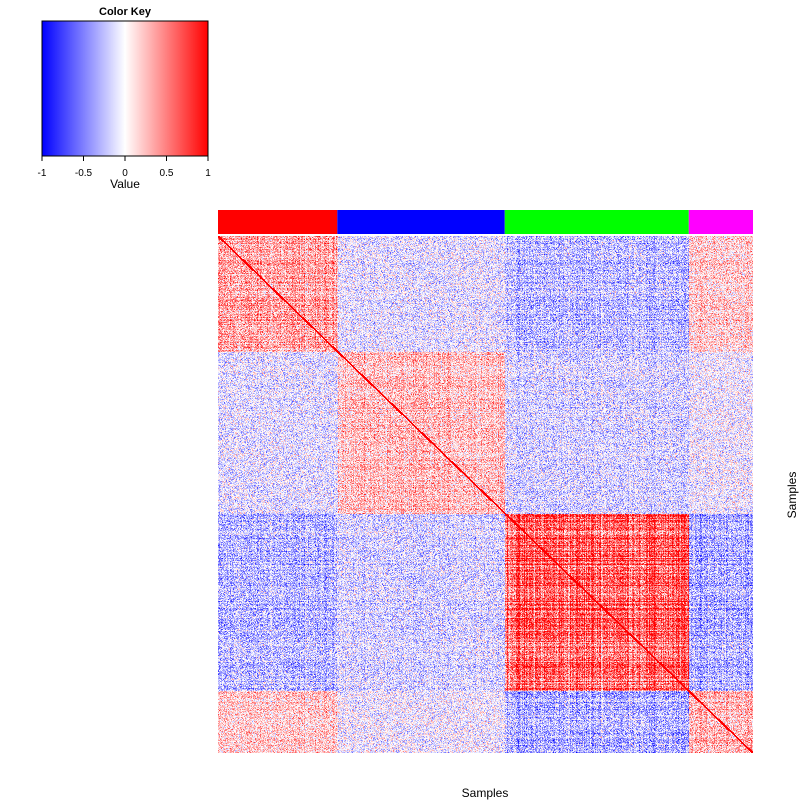 The width and height of the screenshot is (800, 800). What do you see at coordinates (42, 173) in the screenshot?
I see `color-key-tick-label: -1` at bounding box center [42, 173].